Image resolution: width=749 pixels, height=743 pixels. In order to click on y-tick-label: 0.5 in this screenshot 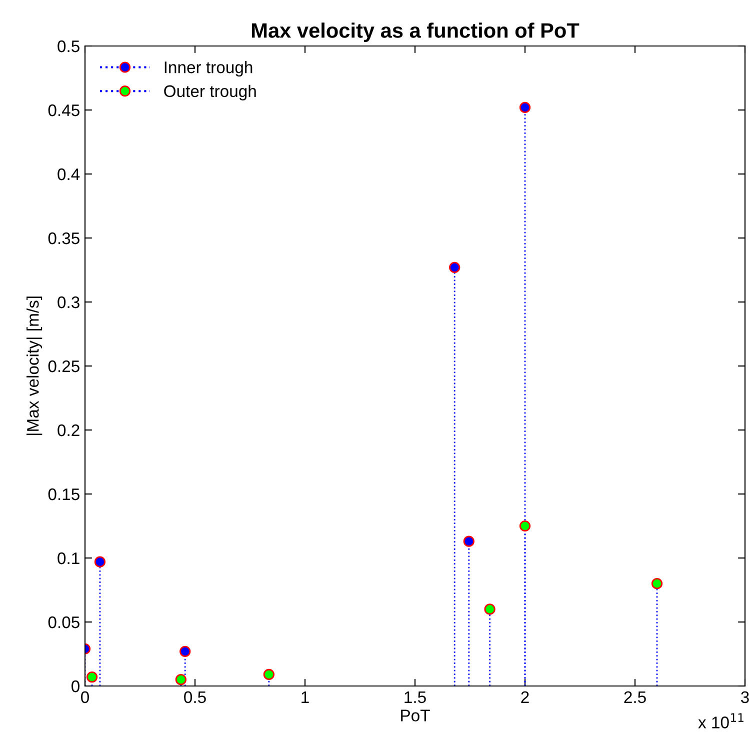, I will do `click(69, 46)`.